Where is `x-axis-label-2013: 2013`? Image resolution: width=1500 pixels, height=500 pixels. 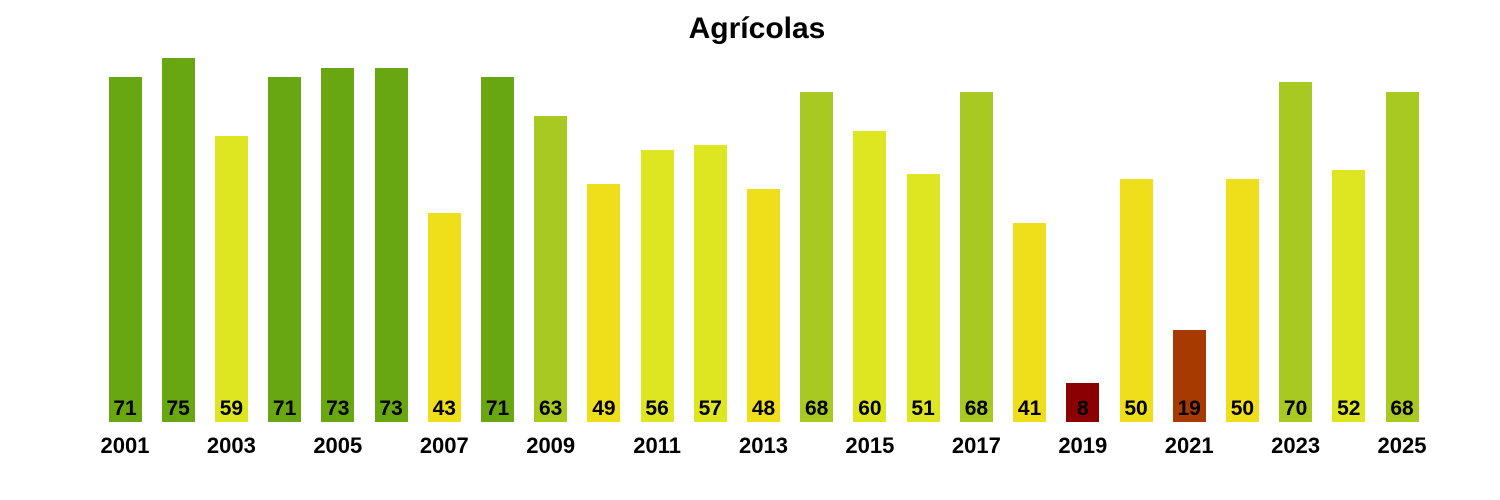 x-axis-label-2013: 2013 is located at coordinates (763, 445).